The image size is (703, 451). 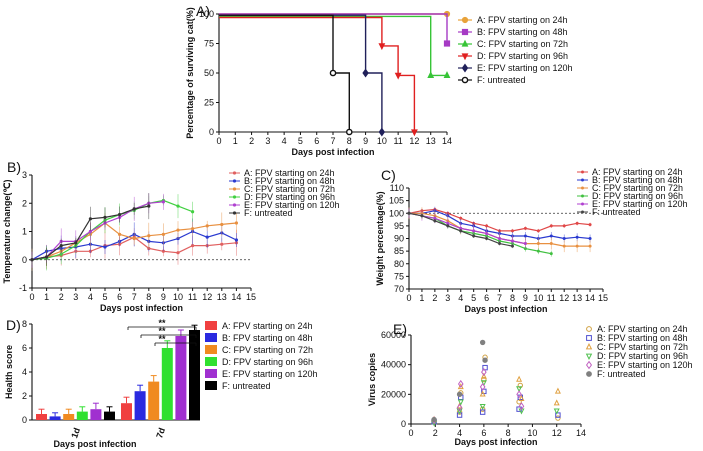 I want to click on x-tick-label: 5, so click(x=300, y=141).